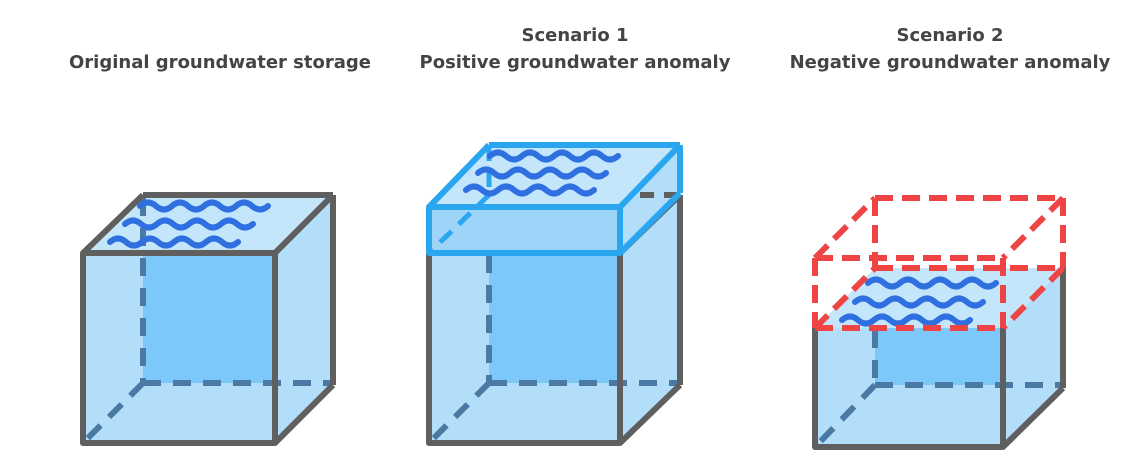 The image size is (1148, 466). Describe the element at coordinates (950, 49) in the screenshot. I see `panel-title-scenario-2: Scenario 2 Negative groundwater anomaly` at that location.